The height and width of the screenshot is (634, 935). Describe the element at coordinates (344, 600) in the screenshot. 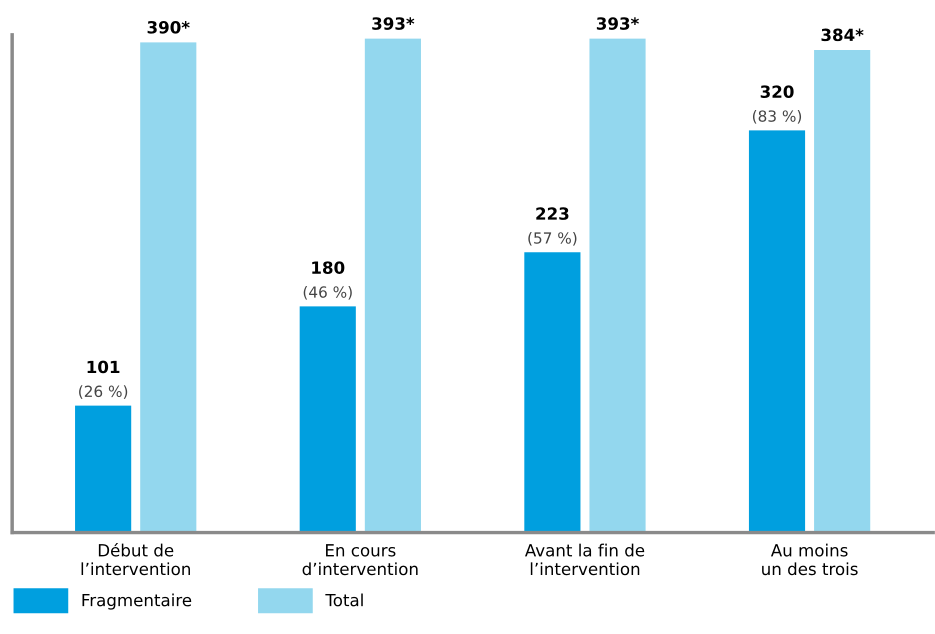

I see `legend-label: Total` at that location.